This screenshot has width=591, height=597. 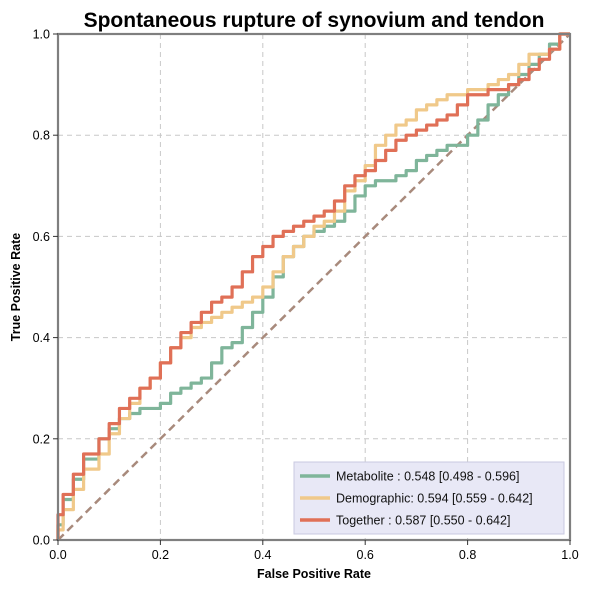 I want to click on y-tick-label: 0.4, so click(x=41, y=338).